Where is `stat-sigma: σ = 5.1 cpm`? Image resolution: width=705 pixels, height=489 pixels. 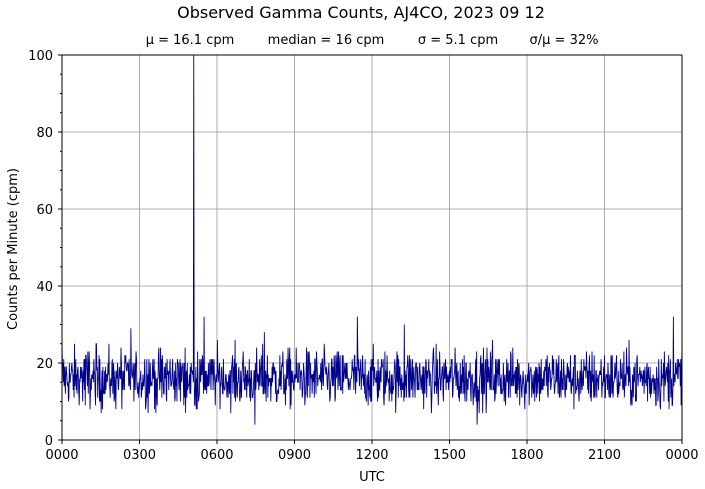 stat-sigma: σ = 5.1 cpm is located at coordinates (458, 40).